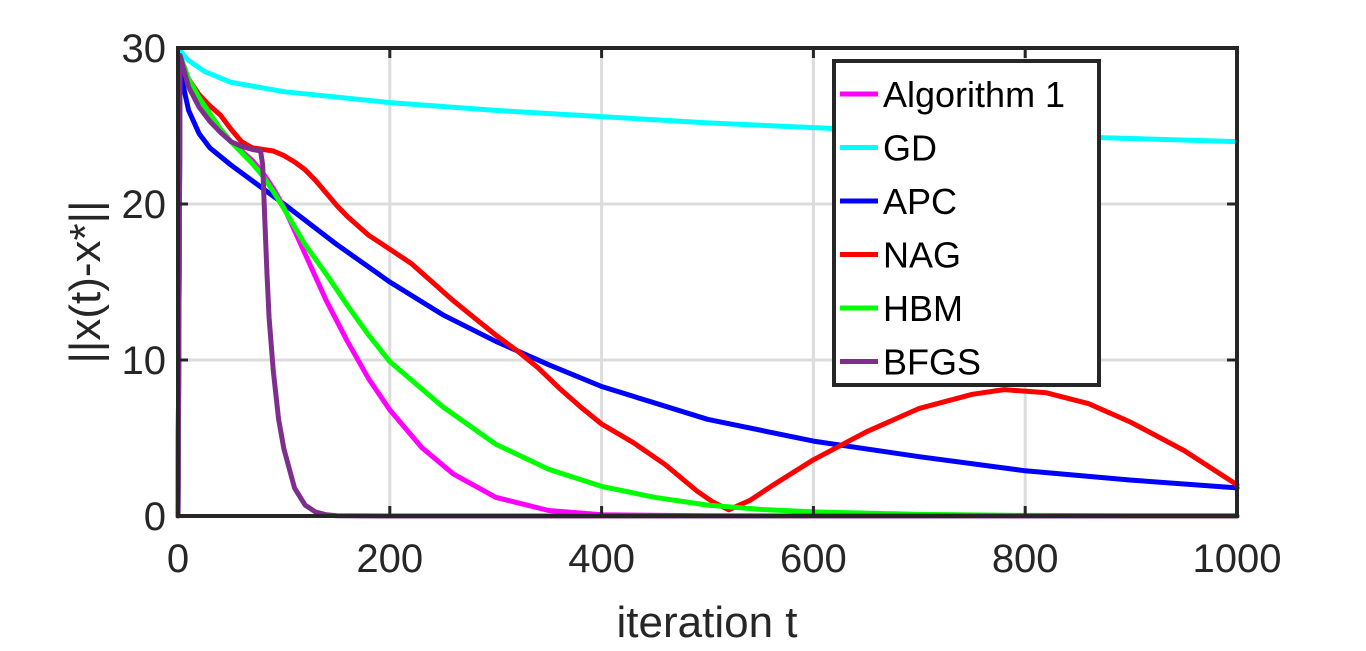 The height and width of the screenshot is (651, 1366). I want to click on y-tick-label: 30, so click(144, 49).